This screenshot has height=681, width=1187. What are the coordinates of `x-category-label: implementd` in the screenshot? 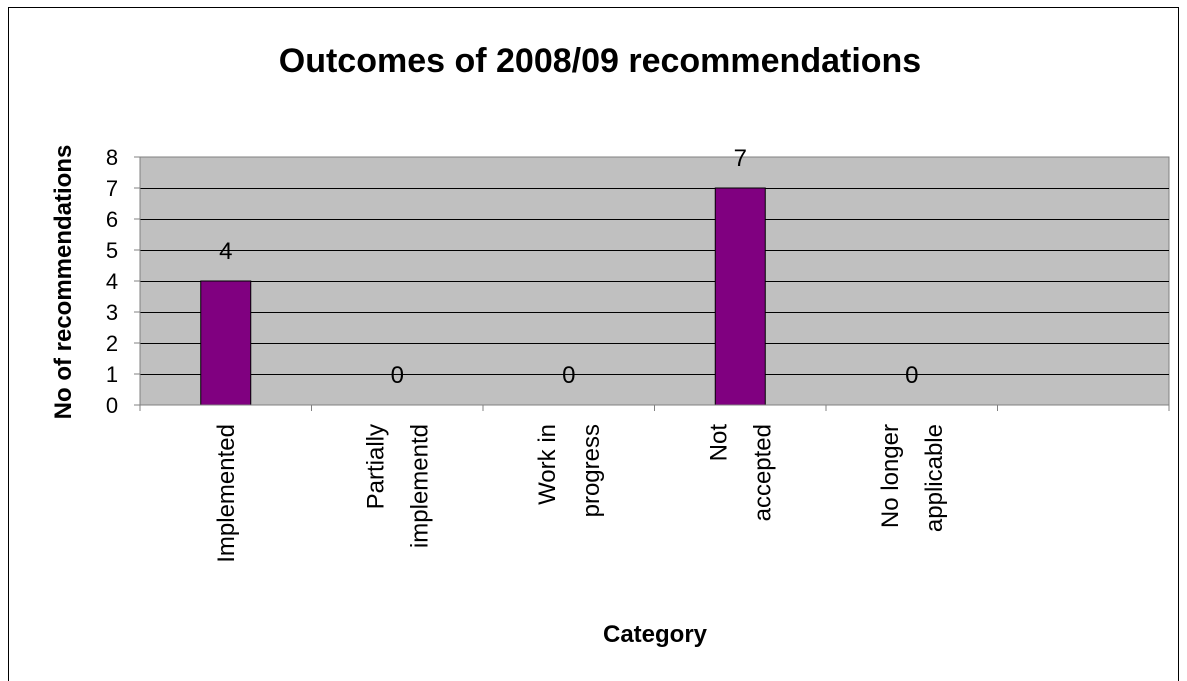 It's located at (419, 486).